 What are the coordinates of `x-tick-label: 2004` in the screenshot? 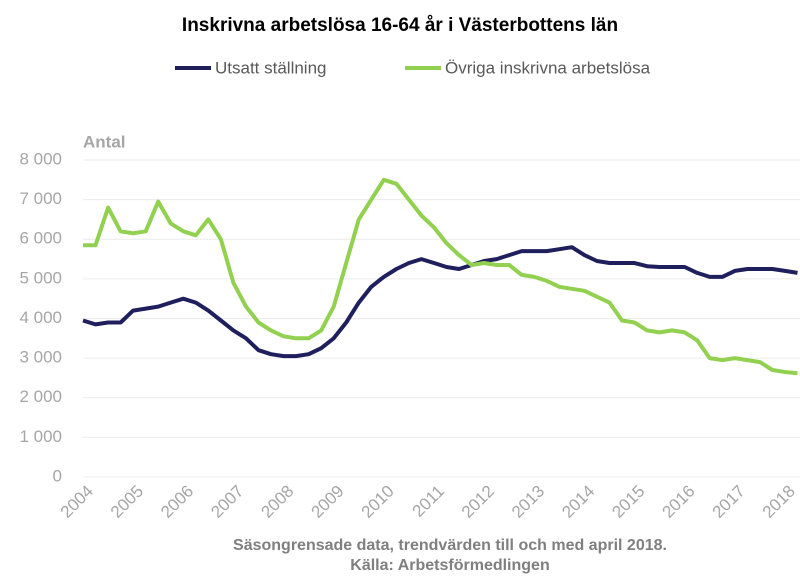 It's located at (77, 502).